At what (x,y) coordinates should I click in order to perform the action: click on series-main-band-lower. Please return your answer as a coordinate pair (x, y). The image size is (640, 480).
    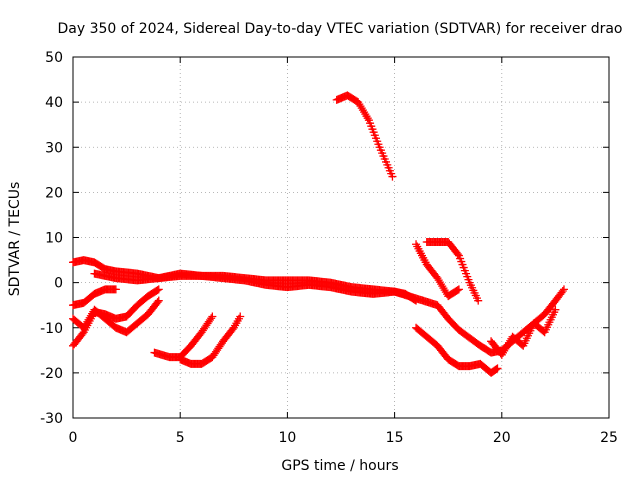
    Looking at the image, I should click on (244, 283).